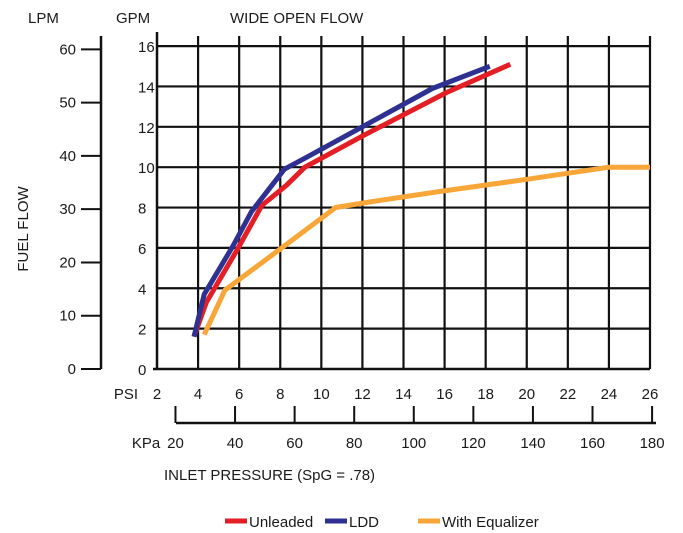  I want to click on lpm-tick-label-5: 50, so click(67, 103).